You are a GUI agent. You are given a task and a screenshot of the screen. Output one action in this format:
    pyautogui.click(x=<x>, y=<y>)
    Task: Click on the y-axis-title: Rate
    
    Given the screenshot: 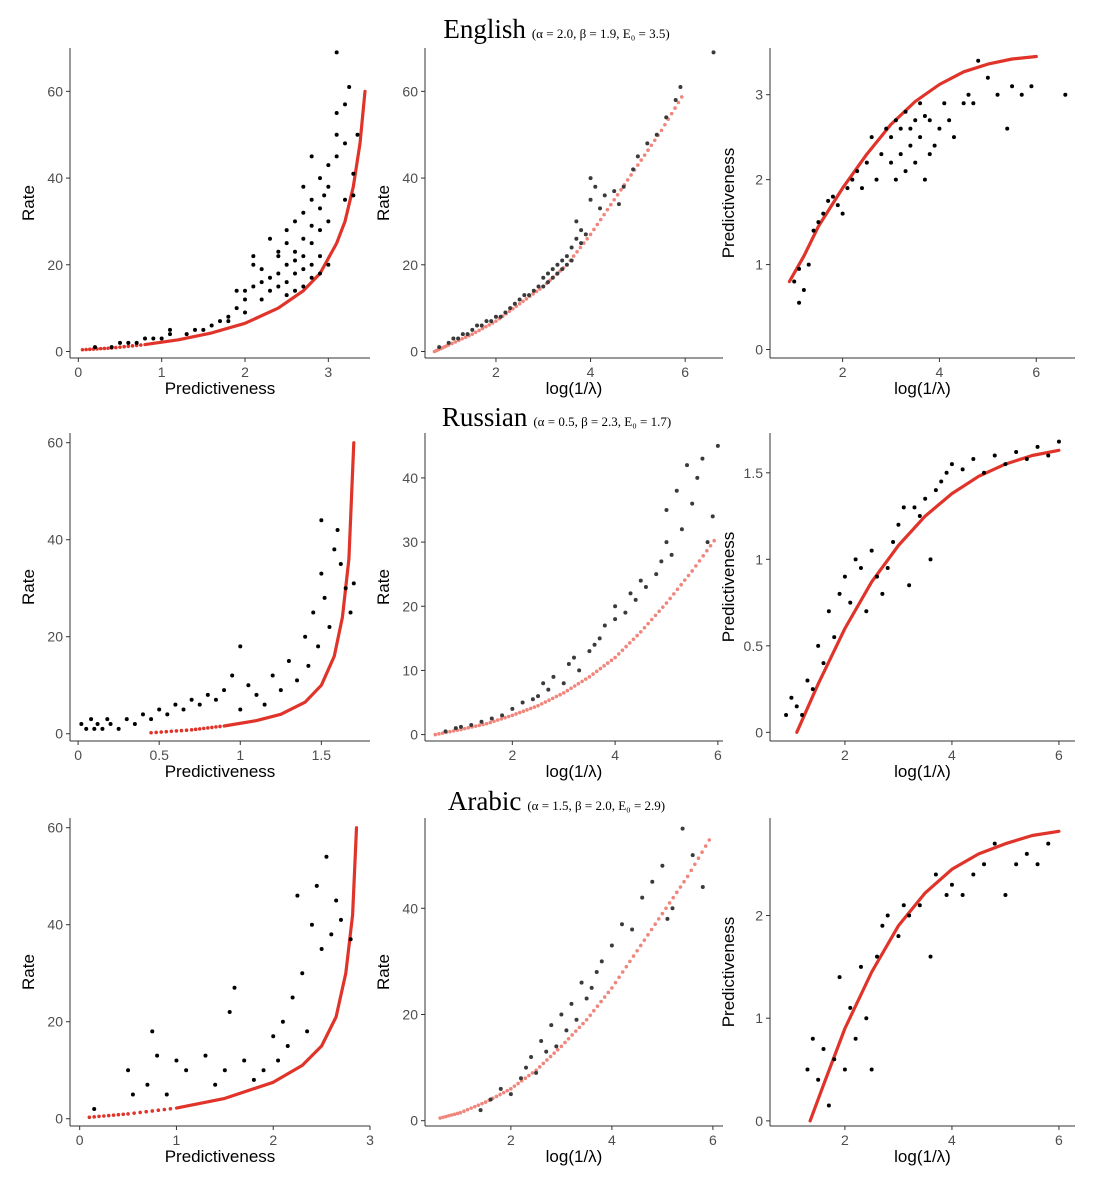 What is the action you would take?
    pyautogui.click(x=383, y=587)
    